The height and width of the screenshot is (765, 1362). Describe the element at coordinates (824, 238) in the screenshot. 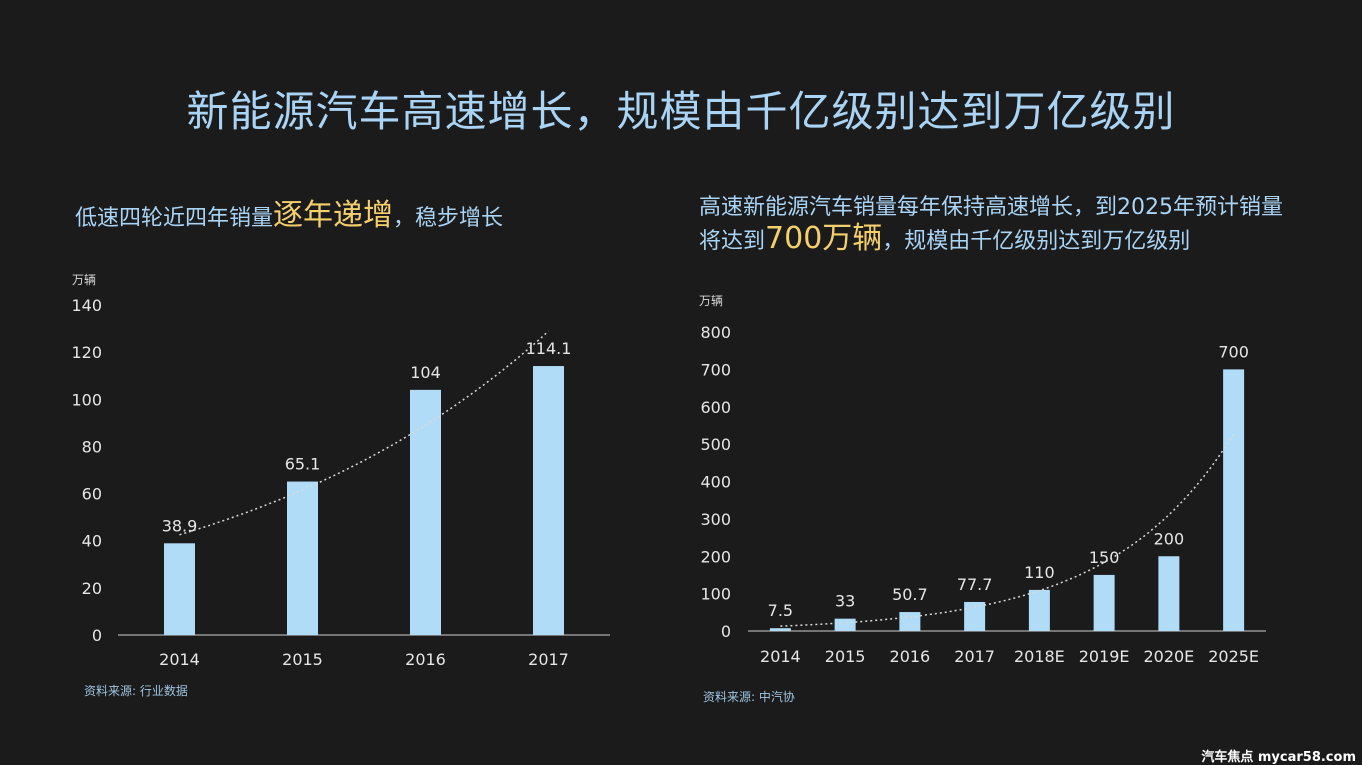

I see `right-subtitle-highlight: 700万辆` at that location.